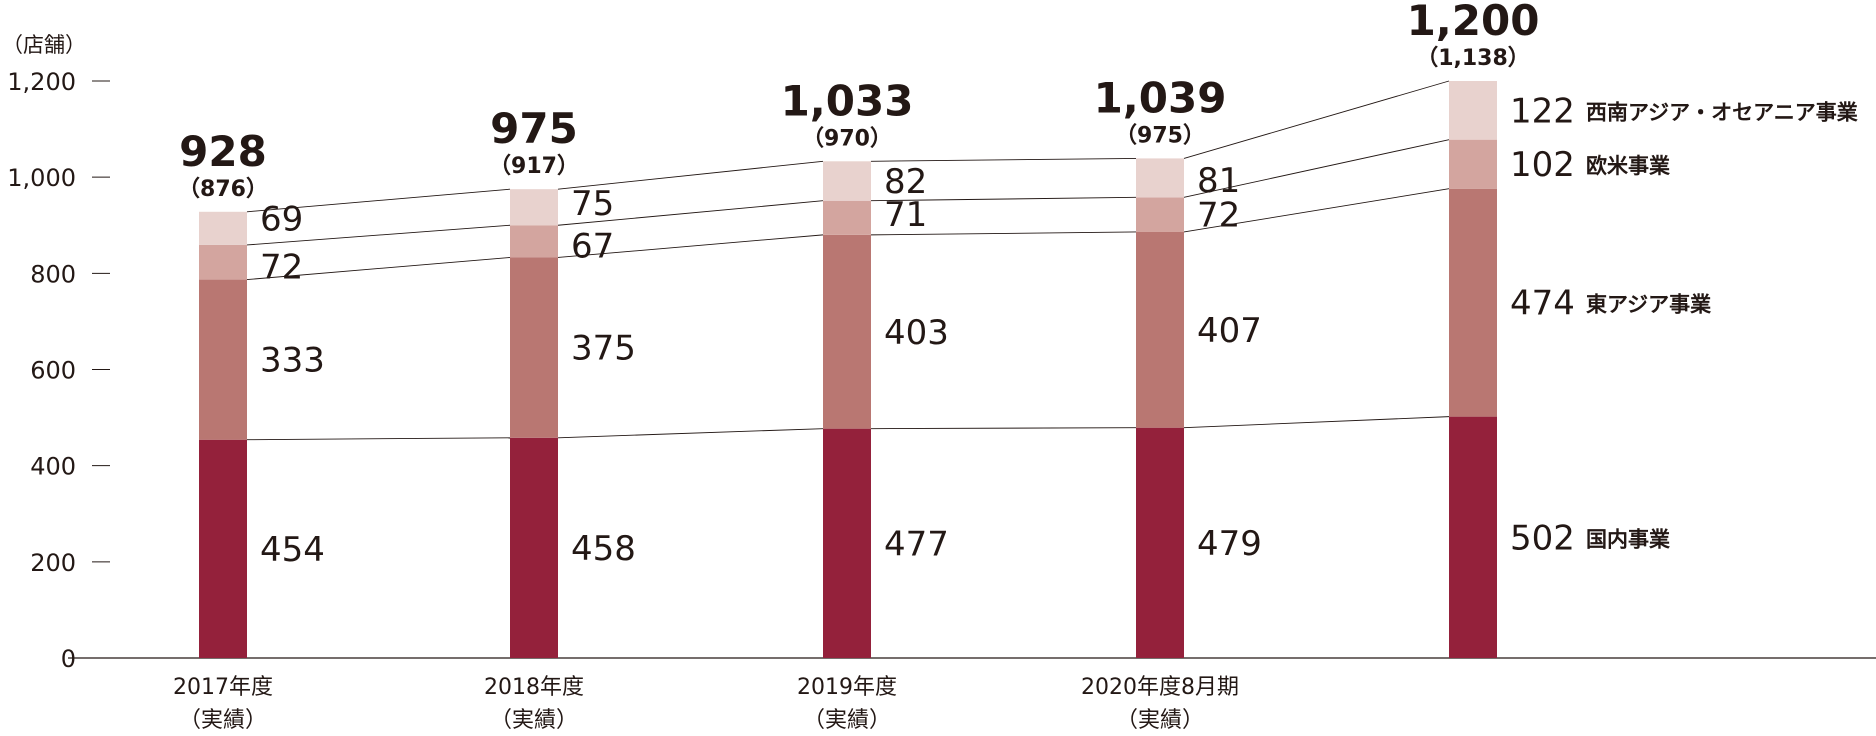 This screenshot has height=736, width=1876. What do you see at coordinates (534, 687) in the screenshot?
I see `x-category-label: 2018年度` at bounding box center [534, 687].